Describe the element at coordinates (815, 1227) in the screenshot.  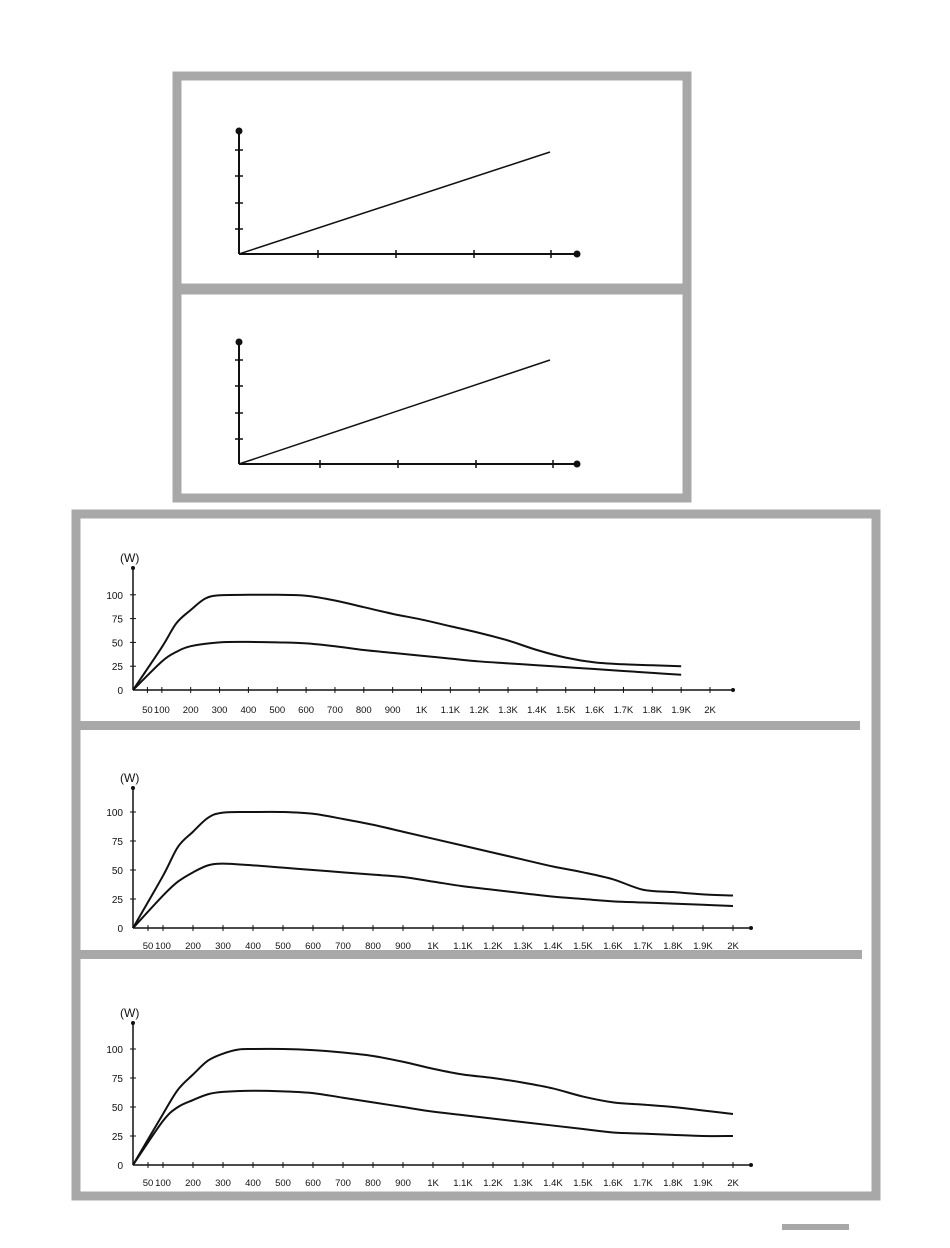
I see `page-marker-bar` at that location.